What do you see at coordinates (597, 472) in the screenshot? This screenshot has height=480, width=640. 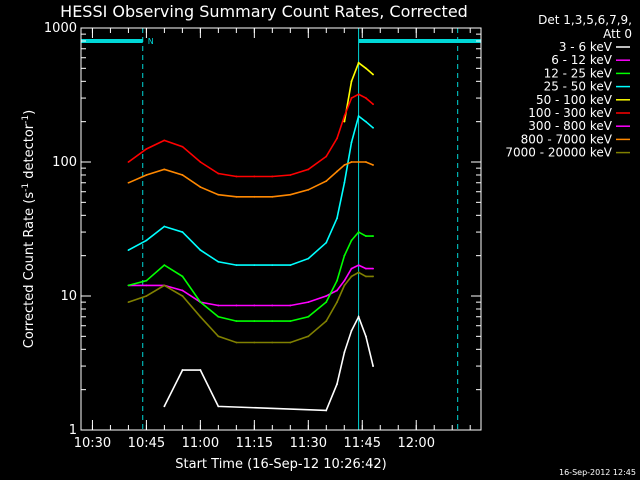 I see `footer-date: 16-Sep-2012 12:45` at bounding box center [597, 472].